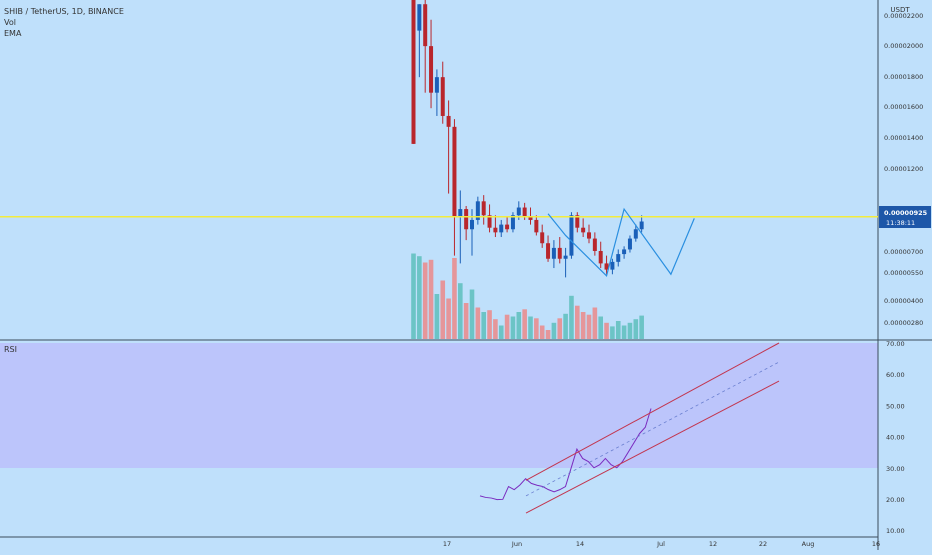 The height and width of the screenshot is (555, 932). Describe the element at coordinates (895, 375) in the screenshot. I see `rsi-tick-label: 60.00` at that location.